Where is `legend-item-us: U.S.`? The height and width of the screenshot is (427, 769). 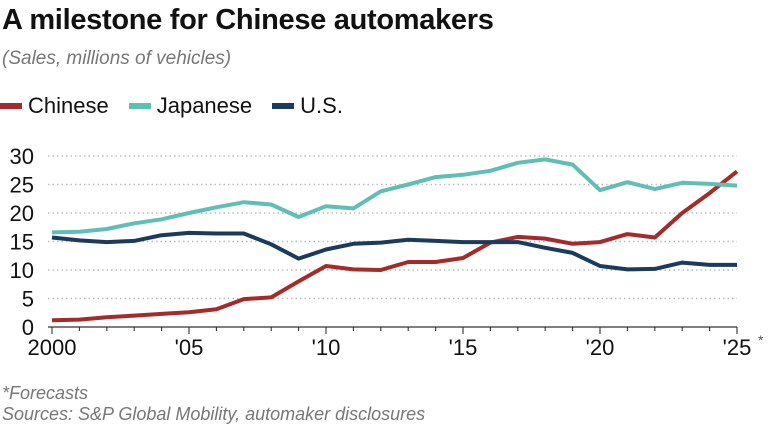 legend-item-us: U.S. is located at coordinates (307, 106).